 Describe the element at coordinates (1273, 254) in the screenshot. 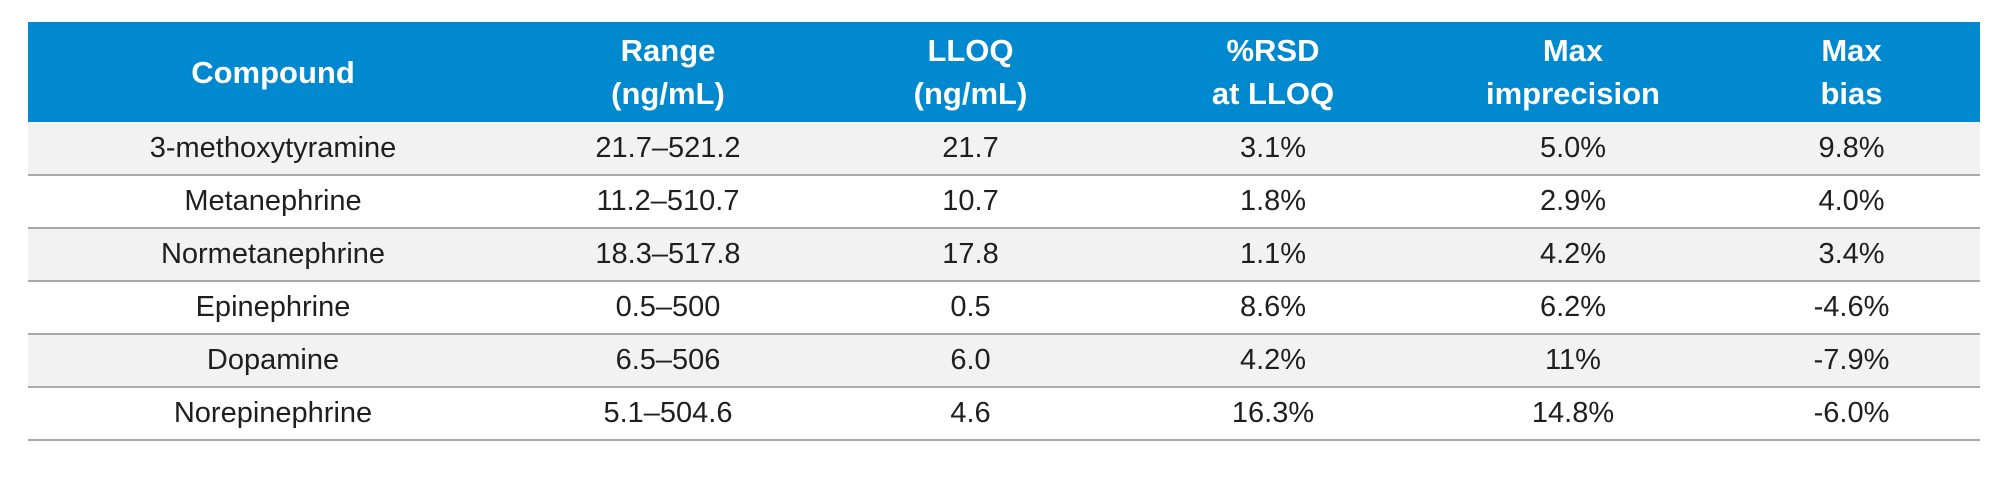

I see `cell-rsd: 1.1%` at that location.